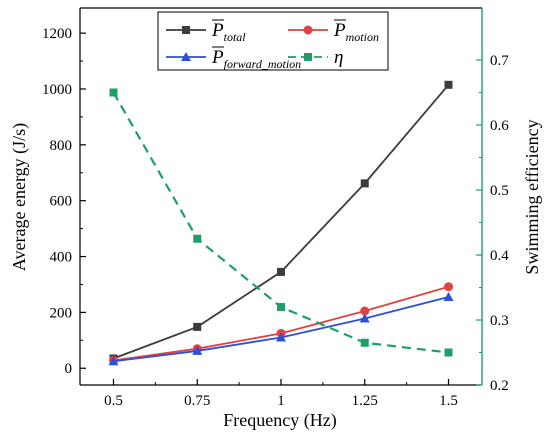 Image resolution: width=550 pixels, height=434 pixels. I want to click on y-right-tick-label: 0.7, so click(499, 61).